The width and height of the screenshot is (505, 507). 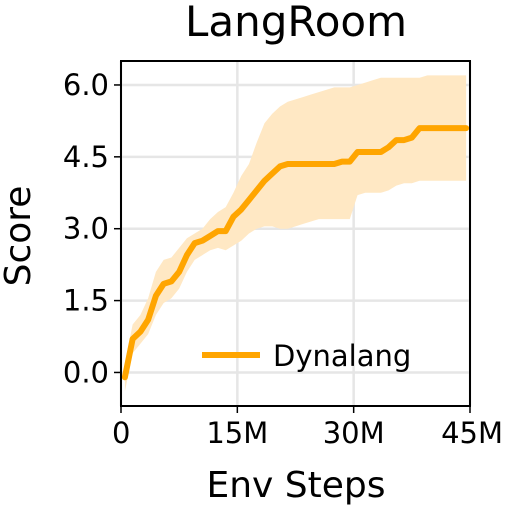 What do you see at coordinates (307, 428) in the screenshot?
I see `x-axis: 0 15M 30M 45M` at bounding box center [307, 428].